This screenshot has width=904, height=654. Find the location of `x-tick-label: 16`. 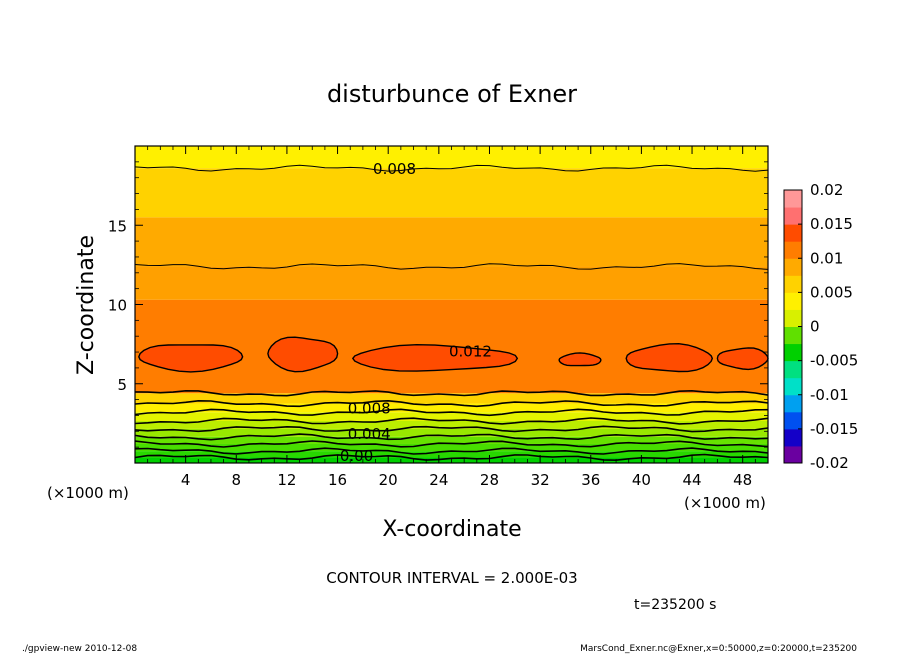

x-tick-label: 16 is located at coordinates (337, 480).